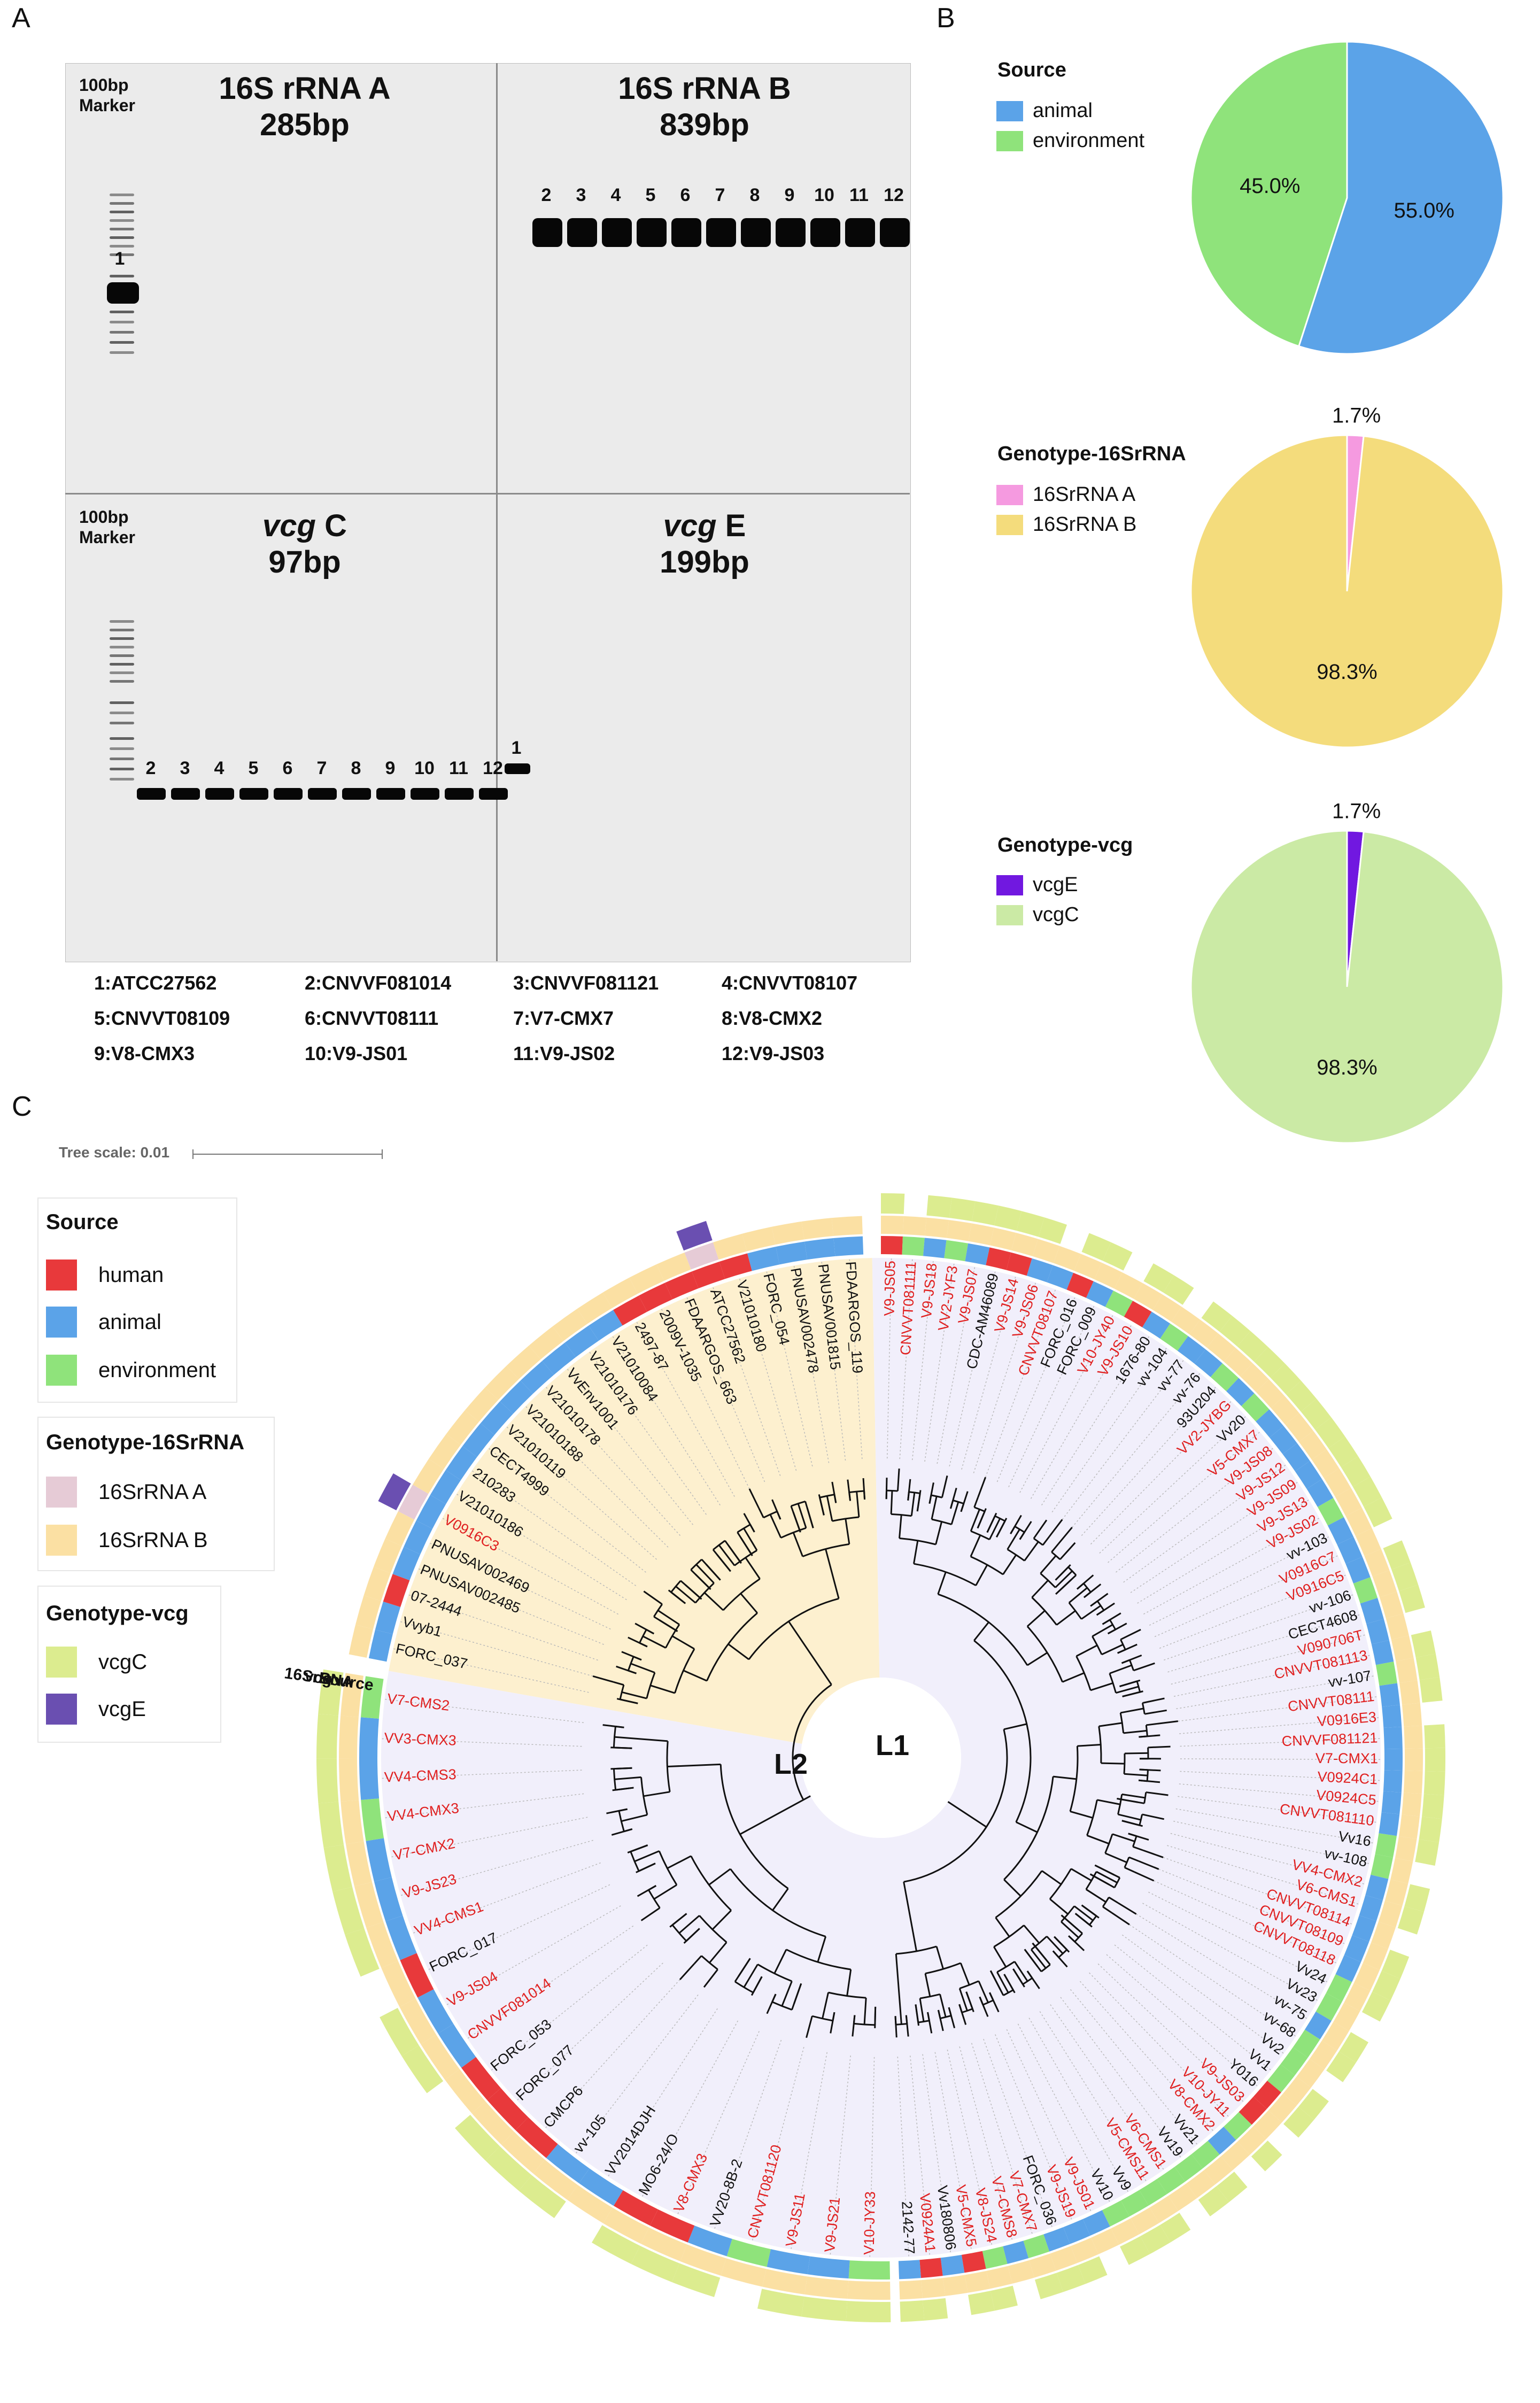 Image resolution: width=1540 pixels, height=2403 pixels. I want to click on gel-band, so click(425, 794).